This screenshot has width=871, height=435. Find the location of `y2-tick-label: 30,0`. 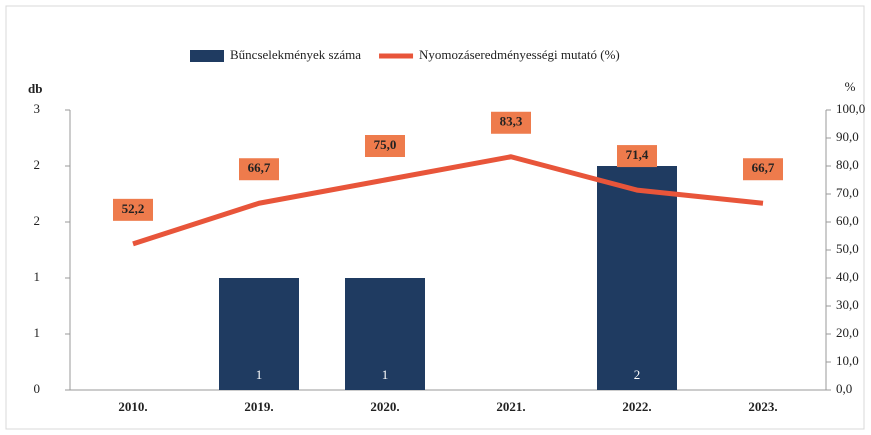

y2-tick-label: 30,0 is located at coordinates (847, 304).